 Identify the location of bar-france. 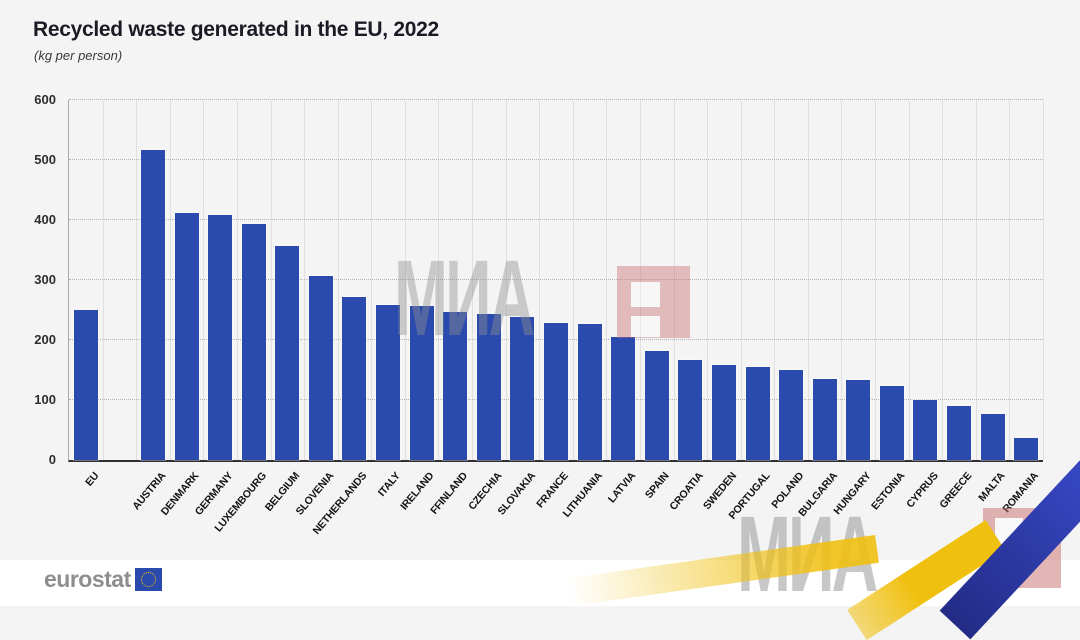
(556, 391).